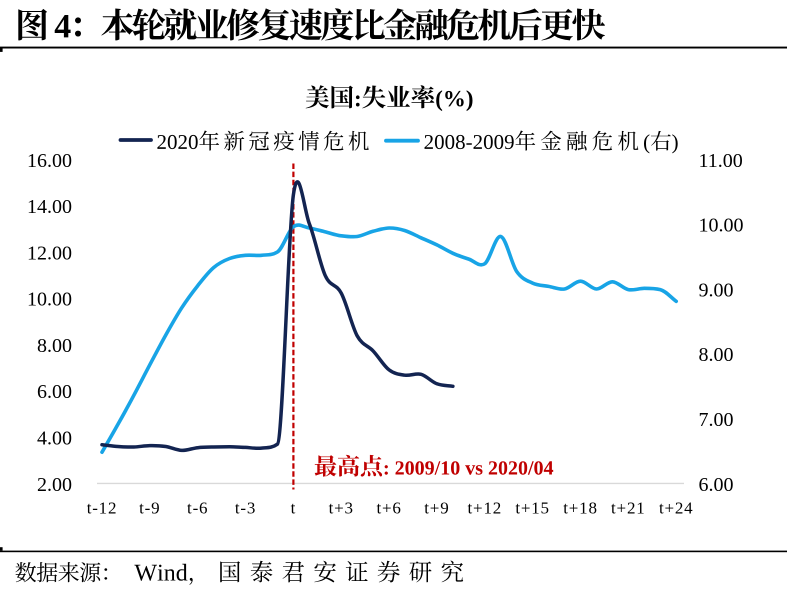  I want to click on svg-text: t+12, so click(485, 508).